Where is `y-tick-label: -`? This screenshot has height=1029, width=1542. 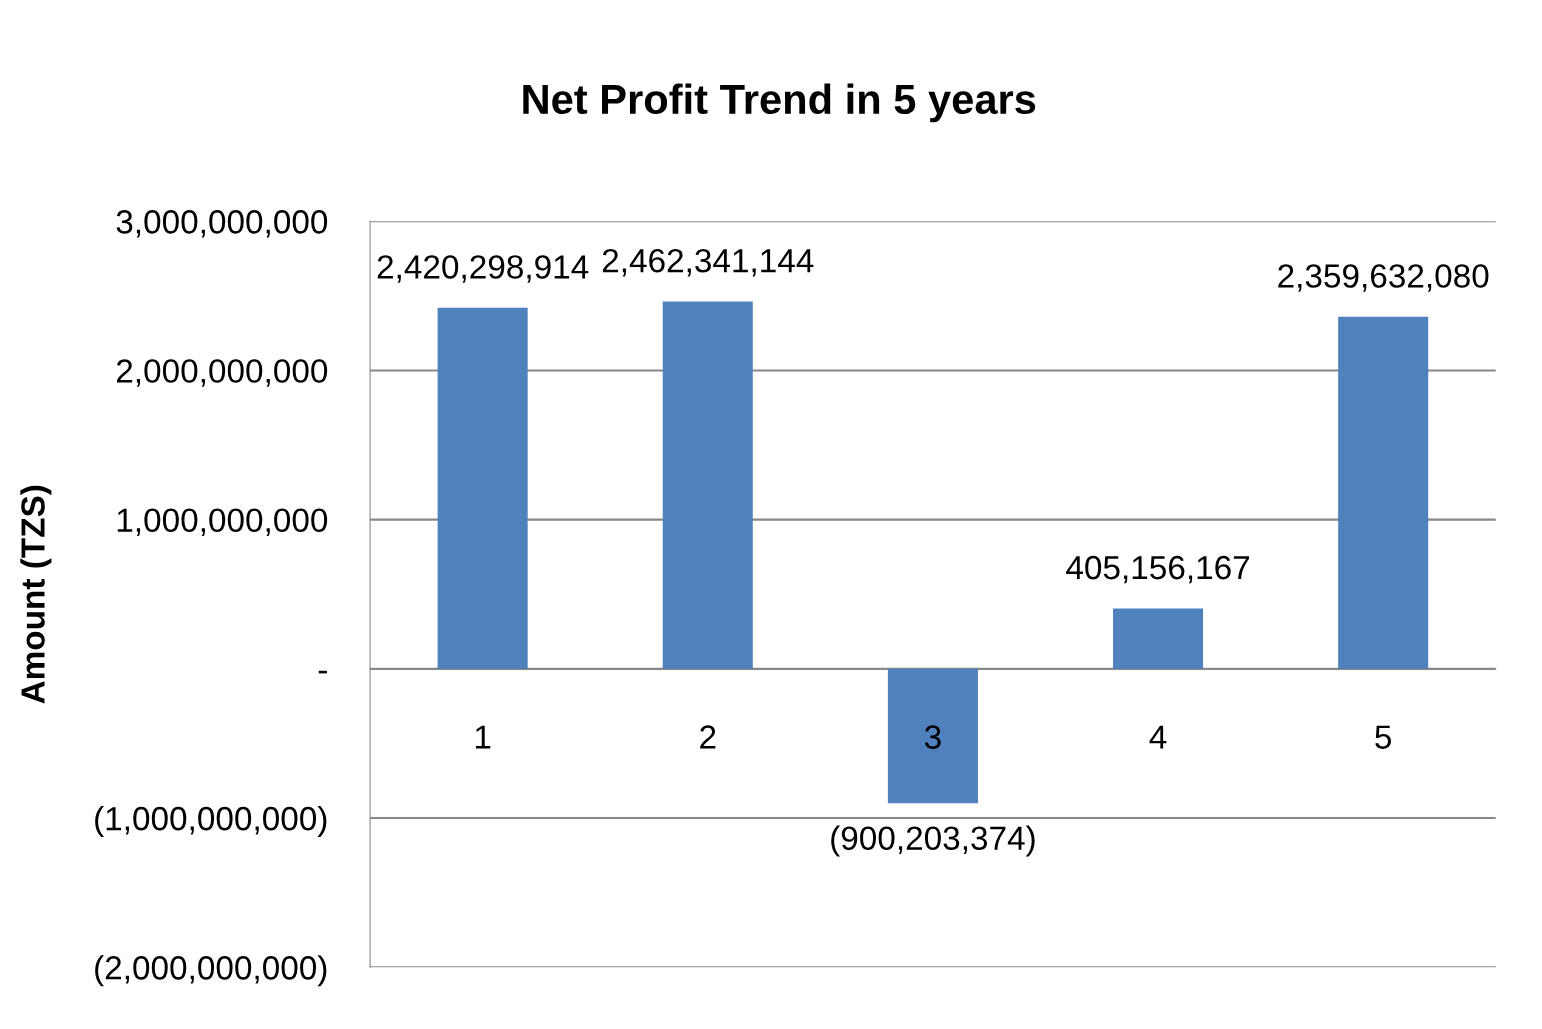
y-tick-label: - is located at coordinates (322, 672).